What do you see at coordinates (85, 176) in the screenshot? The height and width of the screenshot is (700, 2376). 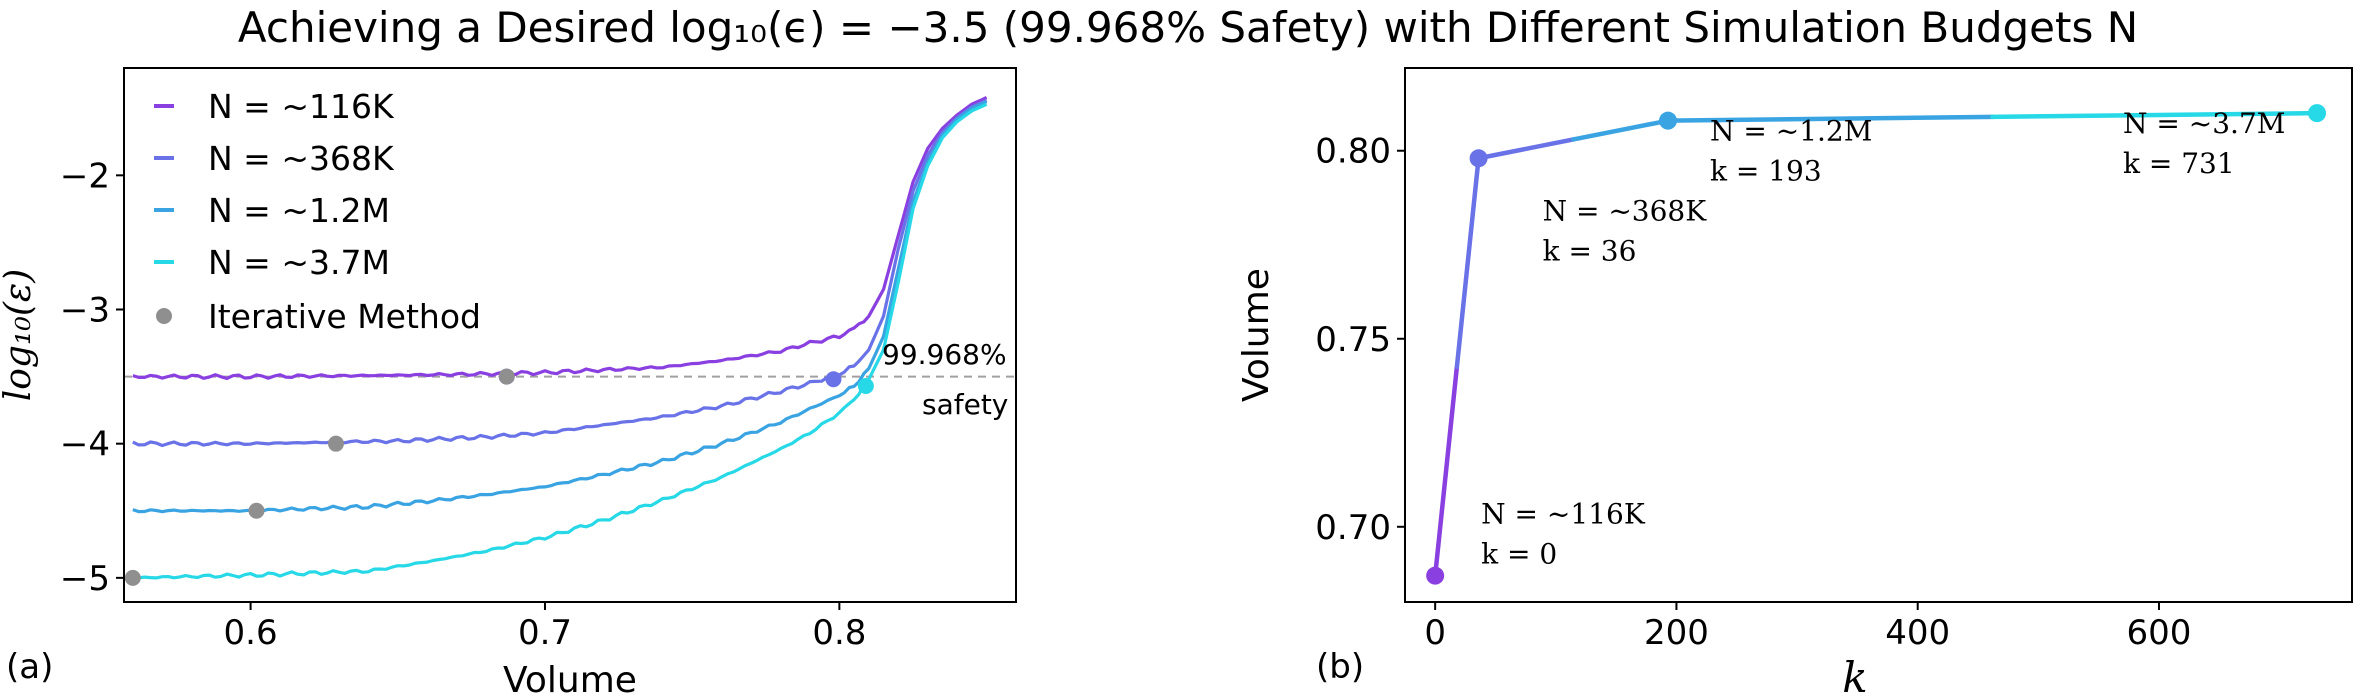 I see `a-ytick-label: −2` at bounding box center [85, 176].